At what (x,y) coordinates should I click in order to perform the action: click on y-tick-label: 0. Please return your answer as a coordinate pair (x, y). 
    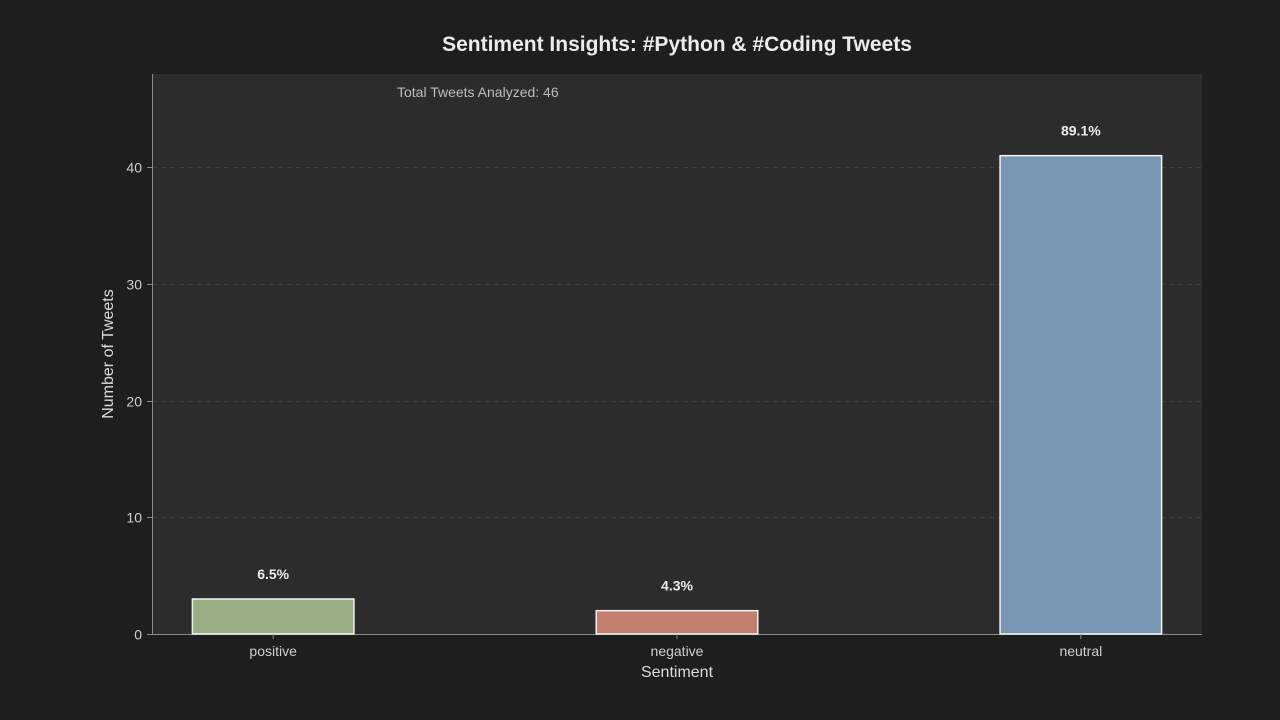
    Looking at the image, I should click on (138, 635).